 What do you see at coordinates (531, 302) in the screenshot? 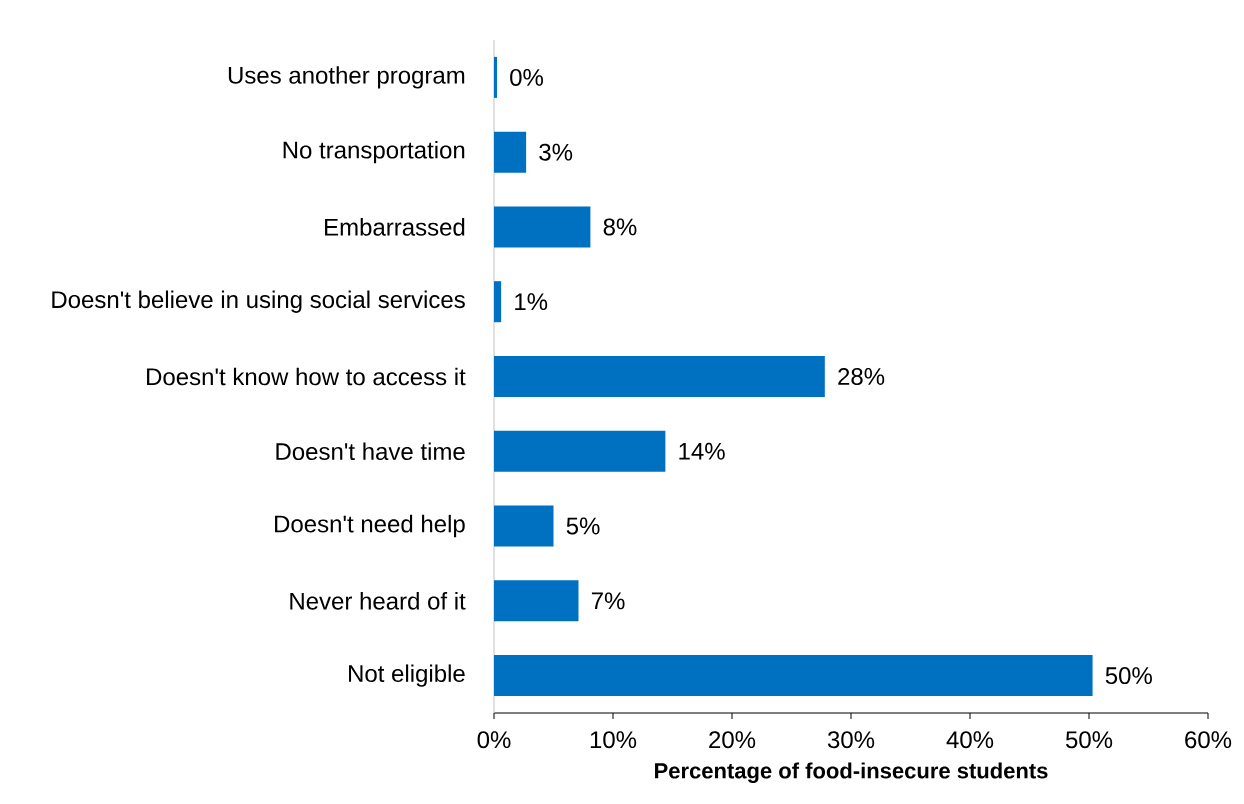
I see `data-label: 1%` at bounding box center [531, 302].